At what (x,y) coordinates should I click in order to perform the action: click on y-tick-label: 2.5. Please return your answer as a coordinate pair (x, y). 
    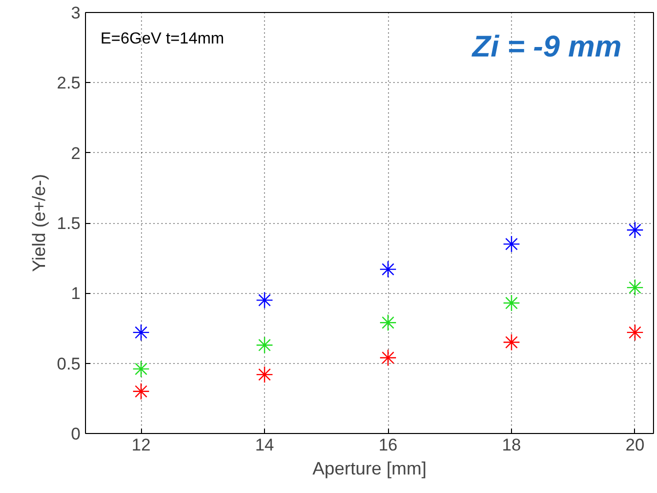
    Looking at the image, I should click on (68, 83).